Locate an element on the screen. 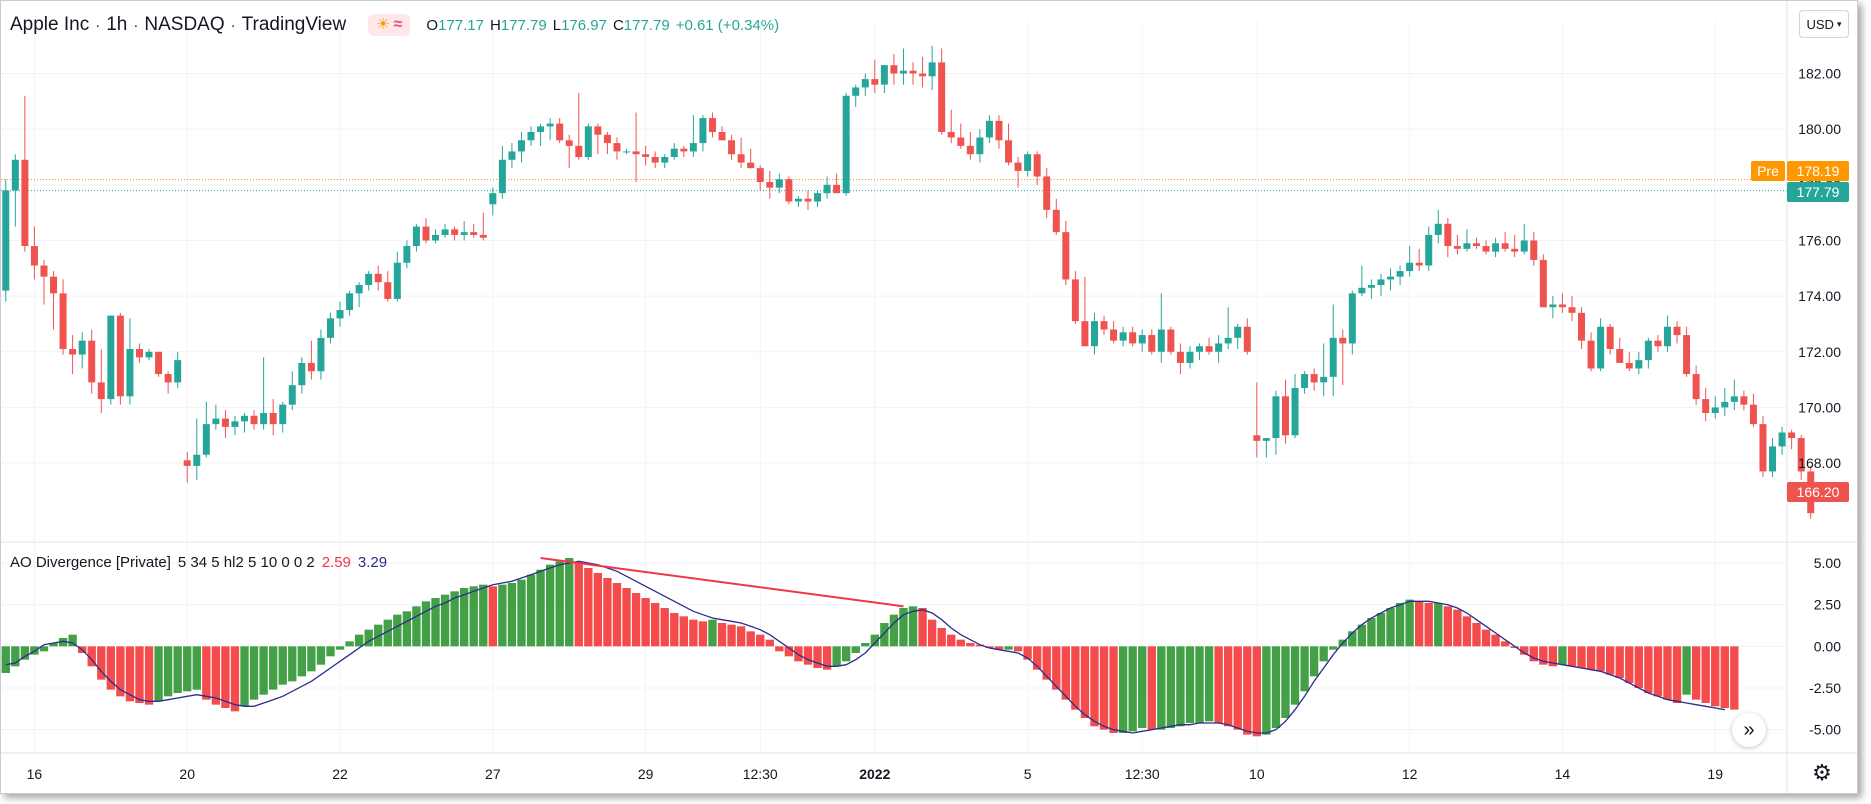 The width and height of the screenshot is (1871, 804). double-chevron-right-icon: » is located at coordinates (1749, 729).